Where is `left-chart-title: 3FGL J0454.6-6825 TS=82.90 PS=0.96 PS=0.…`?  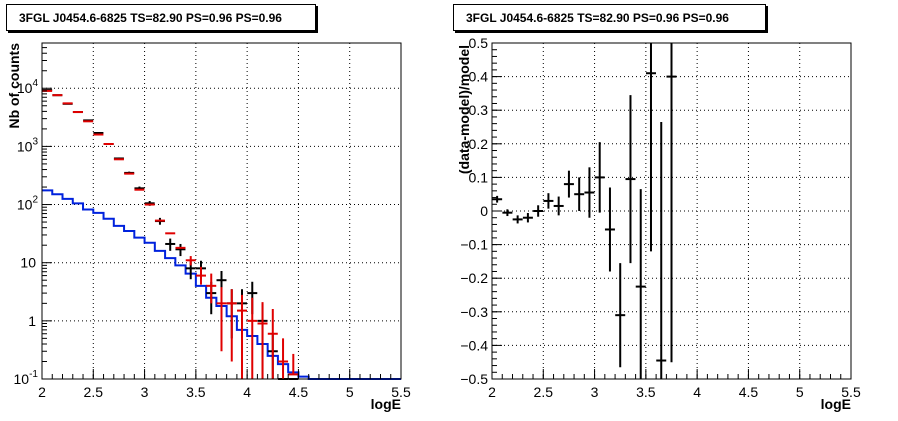
left-chart-title: 3FGL J0454.6-6825 TS=82.90 PS=0.96 PS=0.… is located at coordinates (161, 17).